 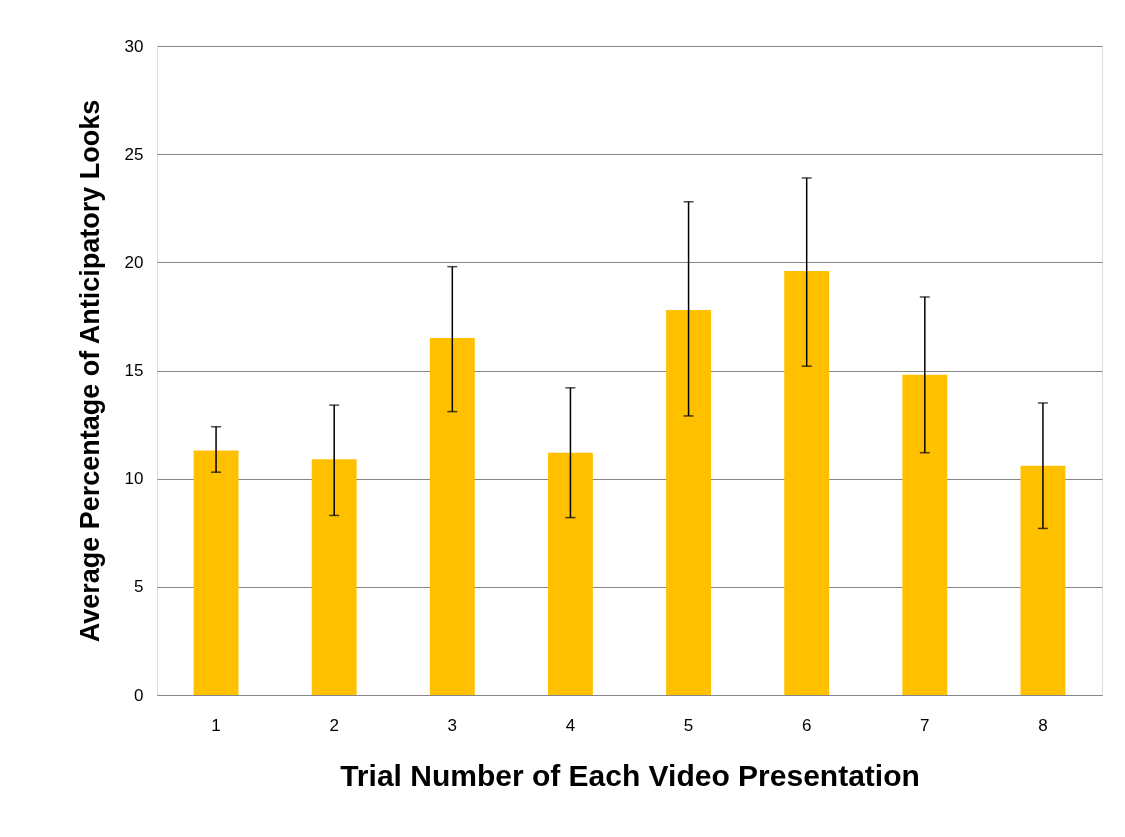 I want to click on y-tick-label: 30, so click(x=134, y=46).